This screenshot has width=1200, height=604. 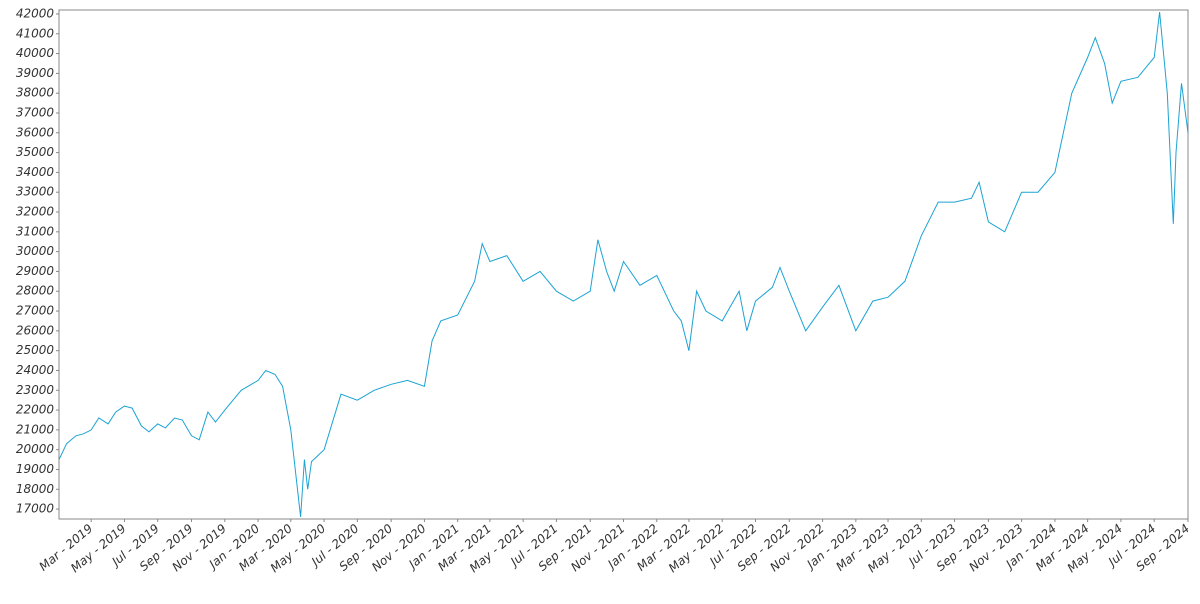 I want to click on y-tick-label: 22000, so click(x=35, y=410).